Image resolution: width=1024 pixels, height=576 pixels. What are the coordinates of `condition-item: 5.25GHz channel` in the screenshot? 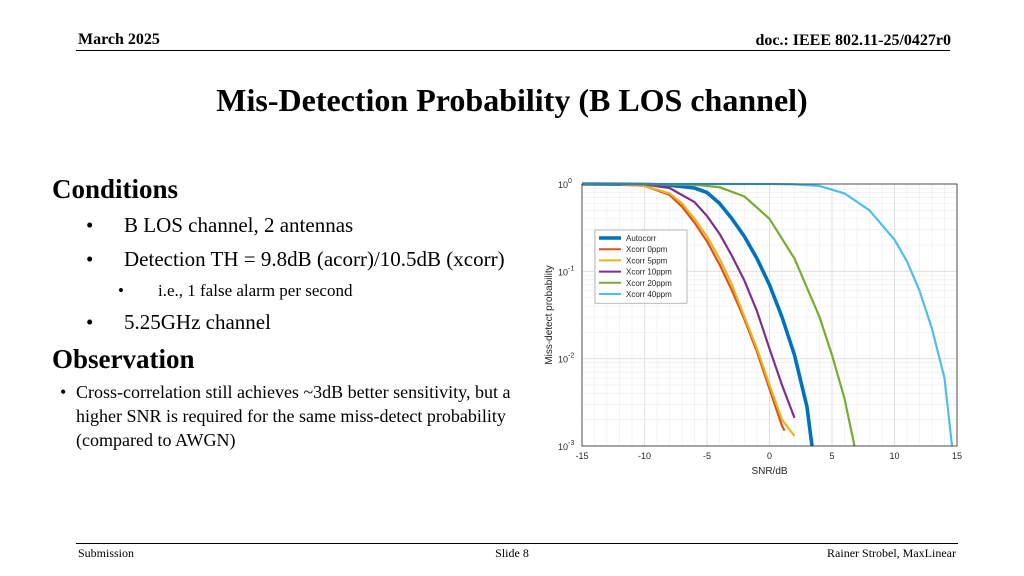 It's located at (292, 322).